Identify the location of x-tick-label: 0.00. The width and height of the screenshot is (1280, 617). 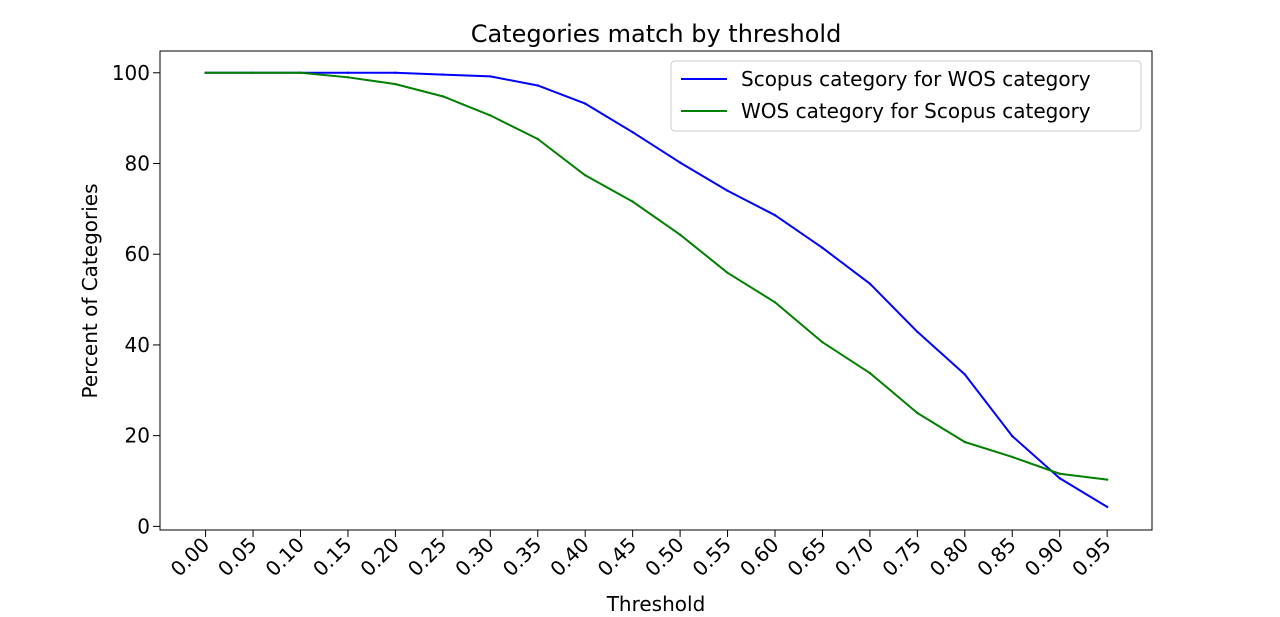
(190, 557).